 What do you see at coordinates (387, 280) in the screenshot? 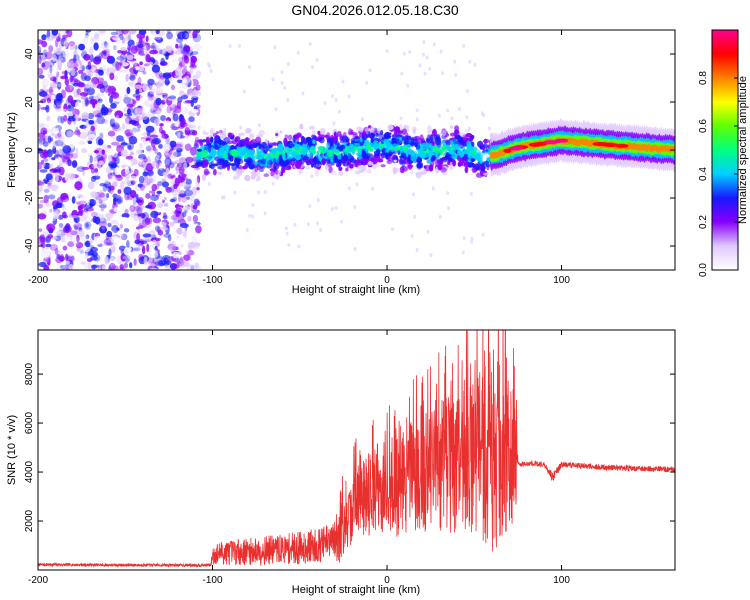
I see `x-tick-label: 0` at bounding box center [387, 280].